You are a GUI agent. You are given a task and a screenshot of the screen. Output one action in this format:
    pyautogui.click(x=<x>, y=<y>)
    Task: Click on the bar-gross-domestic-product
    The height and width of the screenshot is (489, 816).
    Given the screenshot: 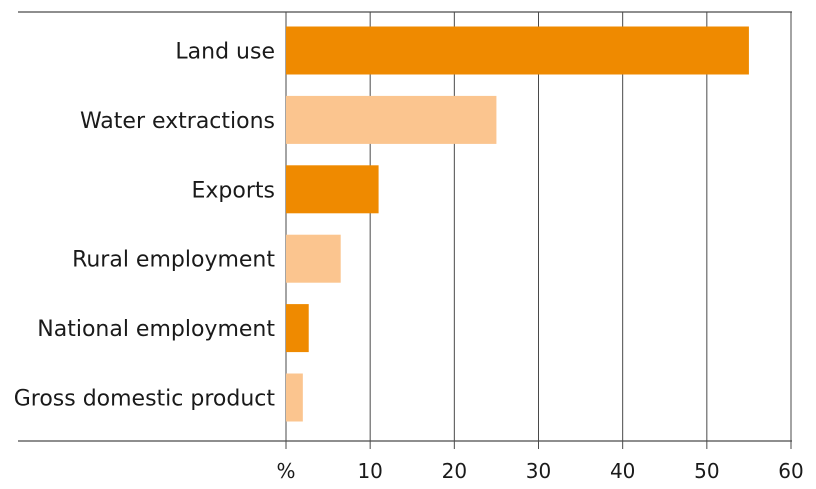 What is the action you would take?
    pyautogui.click(x=294, y=397)
    